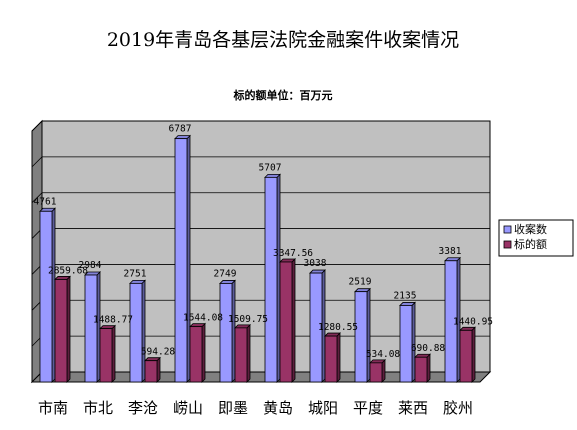 This screenshot has height=430, width=577. I want to click on legend-label-series-2: 标的额, so click(530, 244).